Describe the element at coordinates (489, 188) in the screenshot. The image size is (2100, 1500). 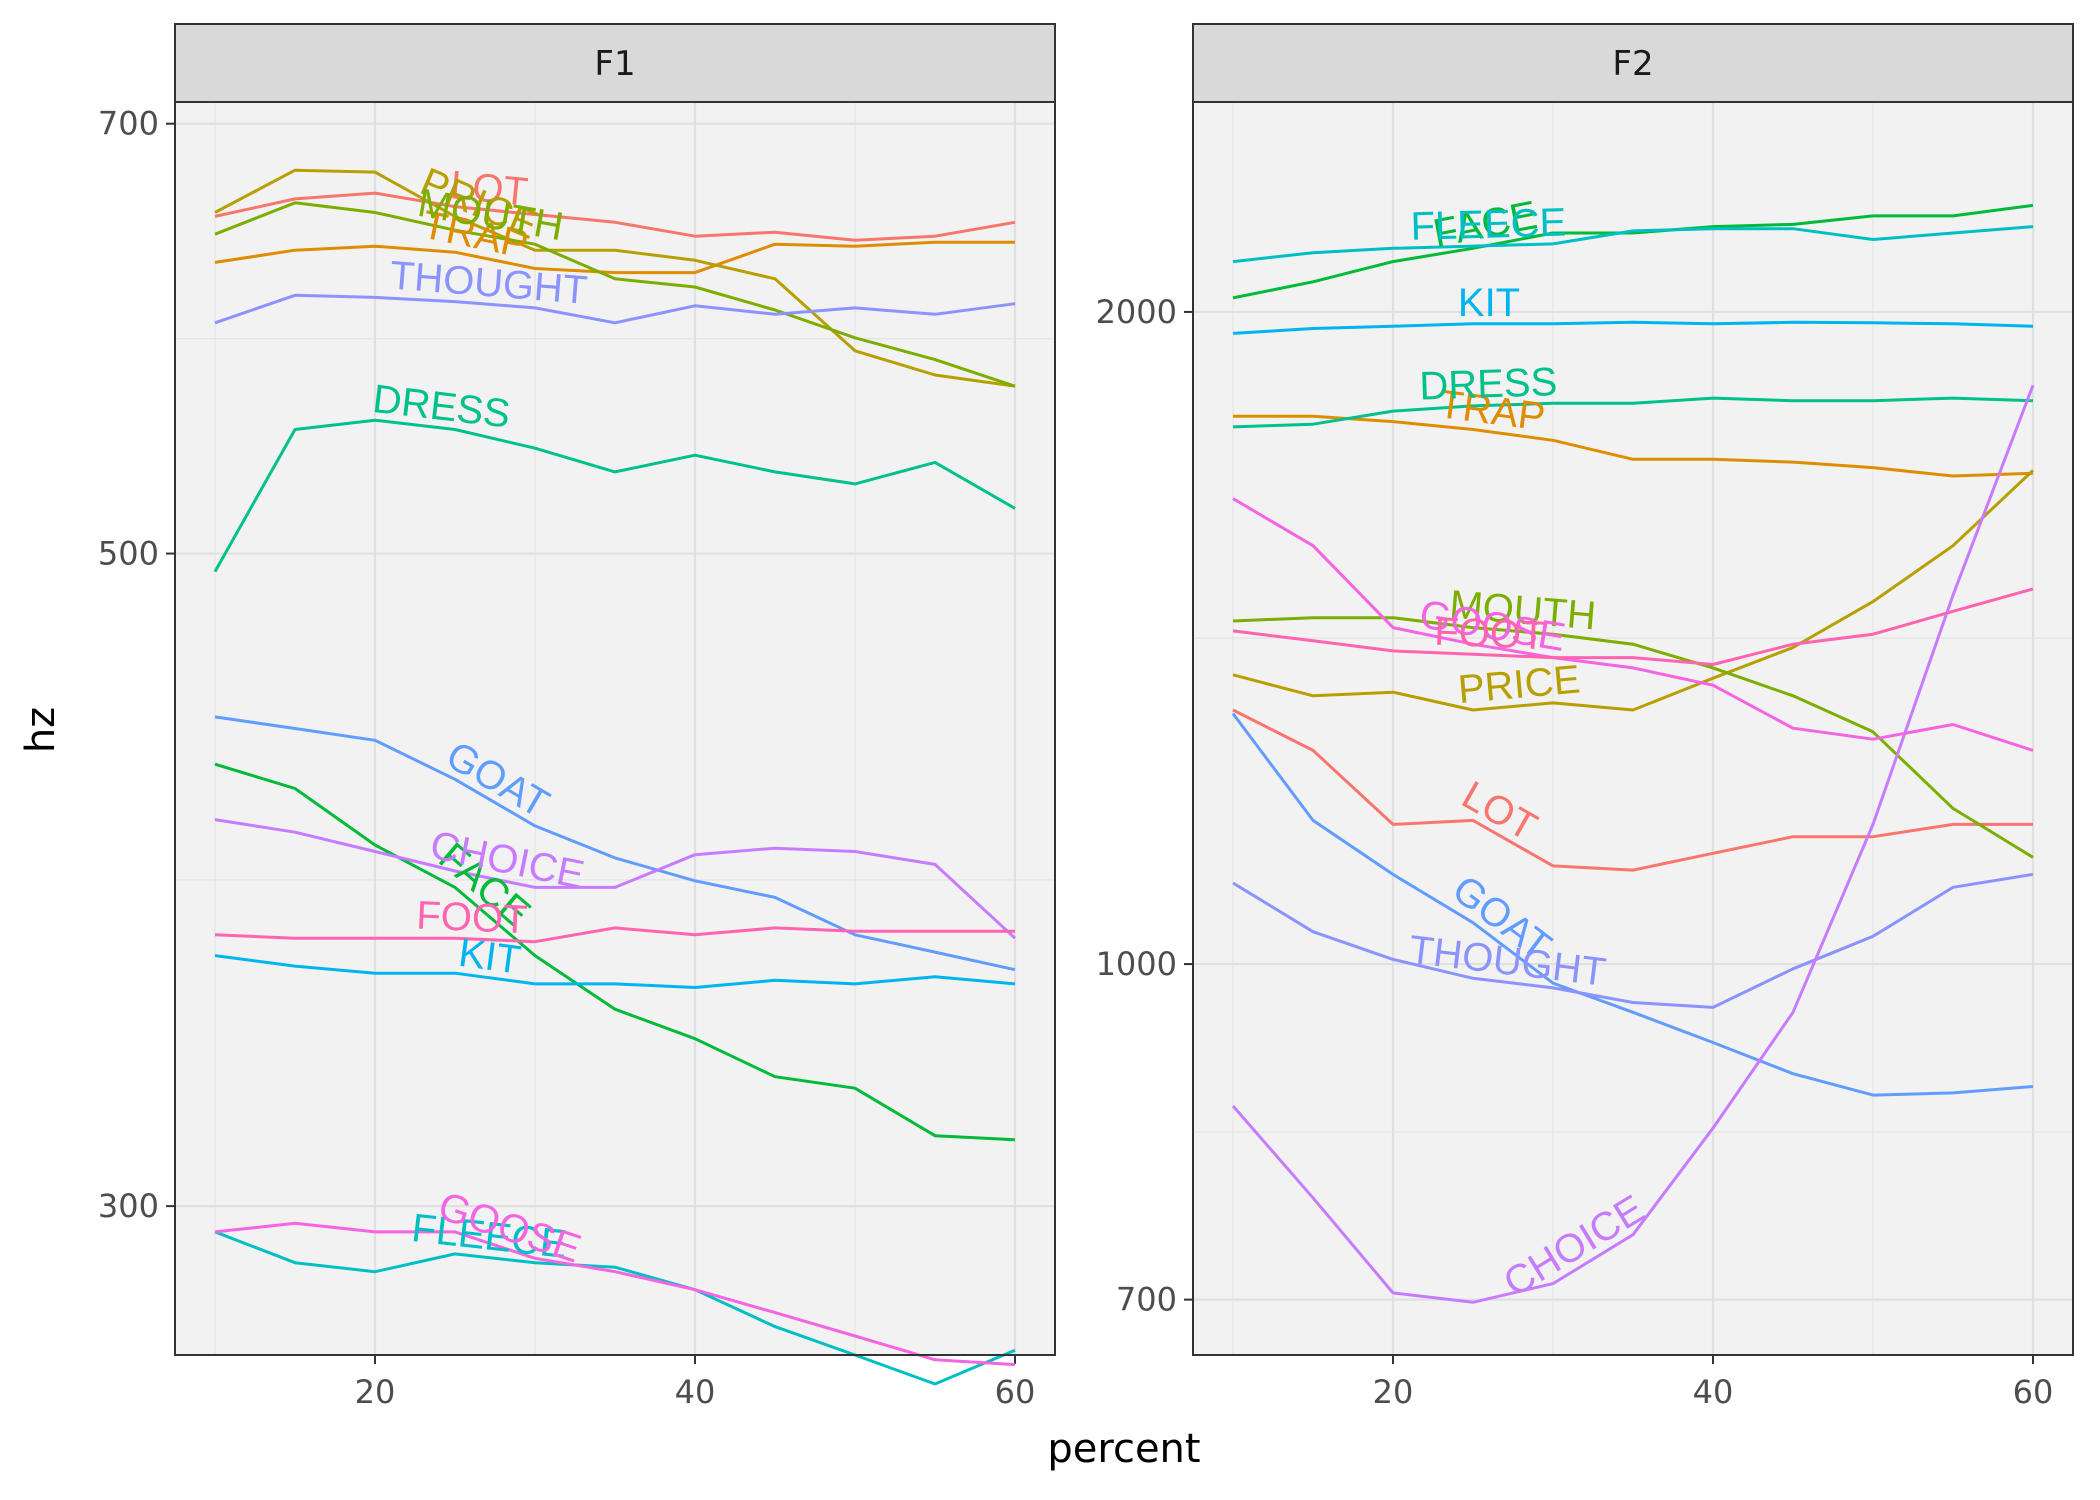
I see `series-label-lot: LOT` at that location.